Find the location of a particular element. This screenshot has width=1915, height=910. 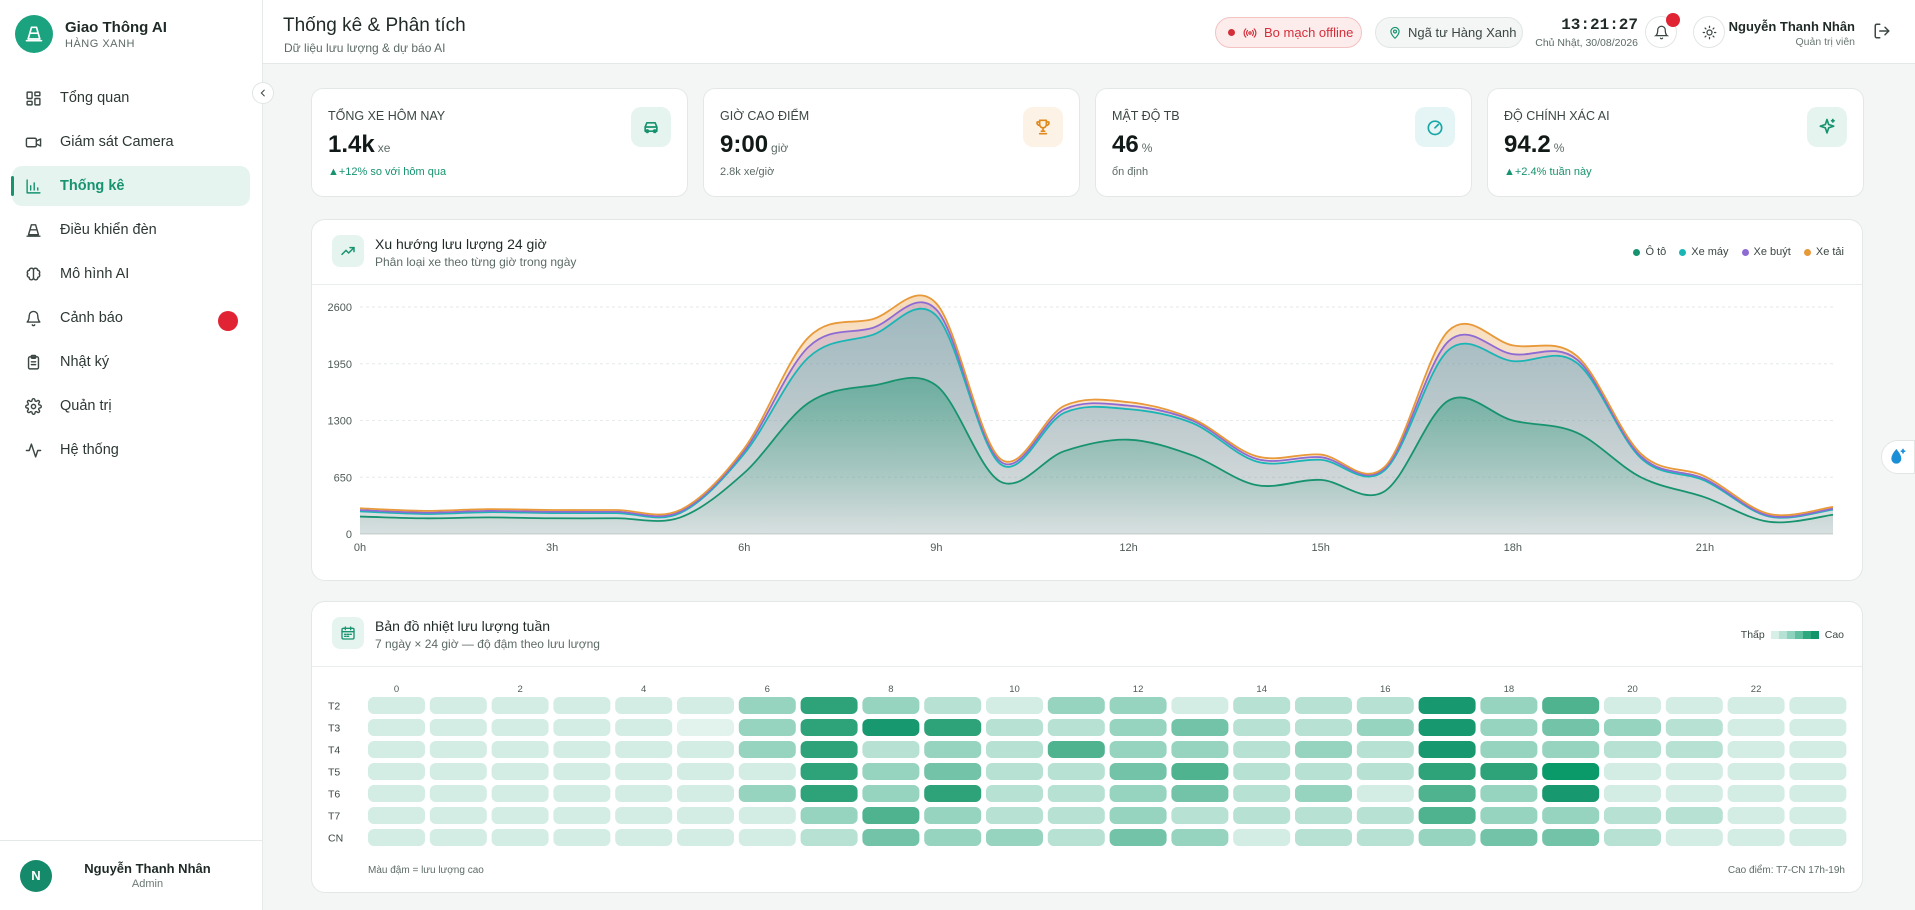

sidebar-collapse-button is located at coordinates (263, 93).